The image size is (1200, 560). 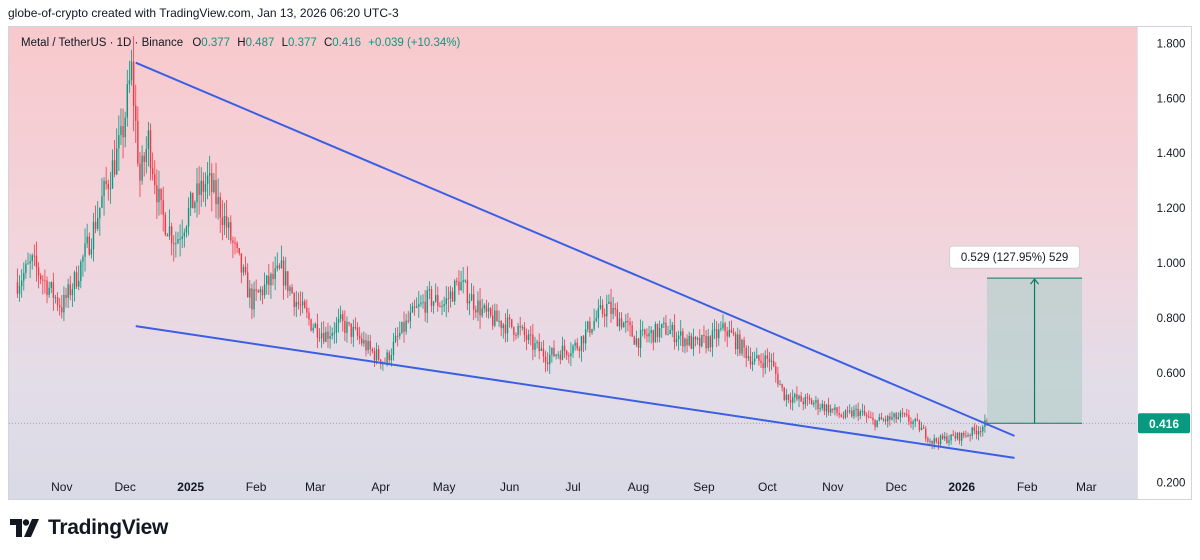 What do you see at coordinates (24, 528) in the screenshot?
I see `tradingview-logo-icon` at bounding box center [24, 528].